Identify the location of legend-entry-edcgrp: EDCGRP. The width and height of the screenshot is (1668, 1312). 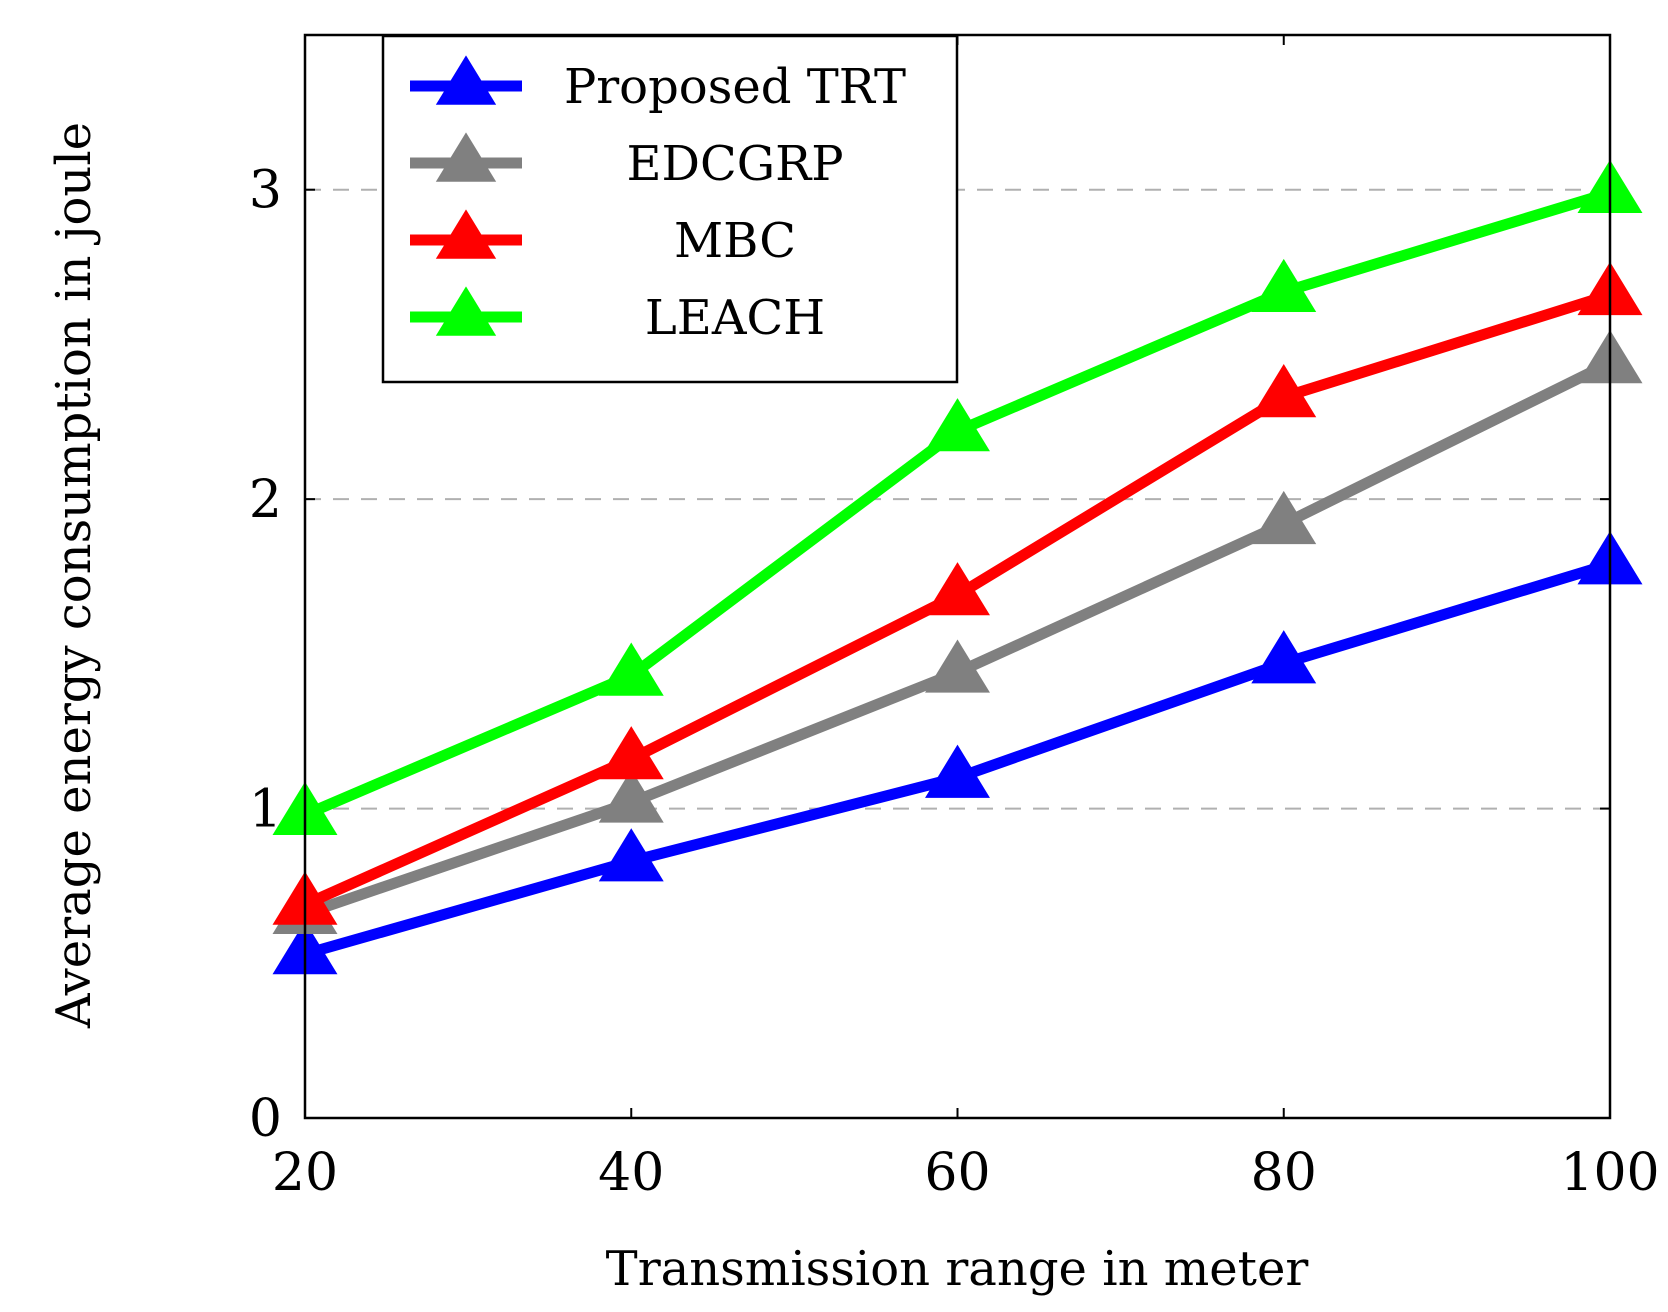
(627, 162).